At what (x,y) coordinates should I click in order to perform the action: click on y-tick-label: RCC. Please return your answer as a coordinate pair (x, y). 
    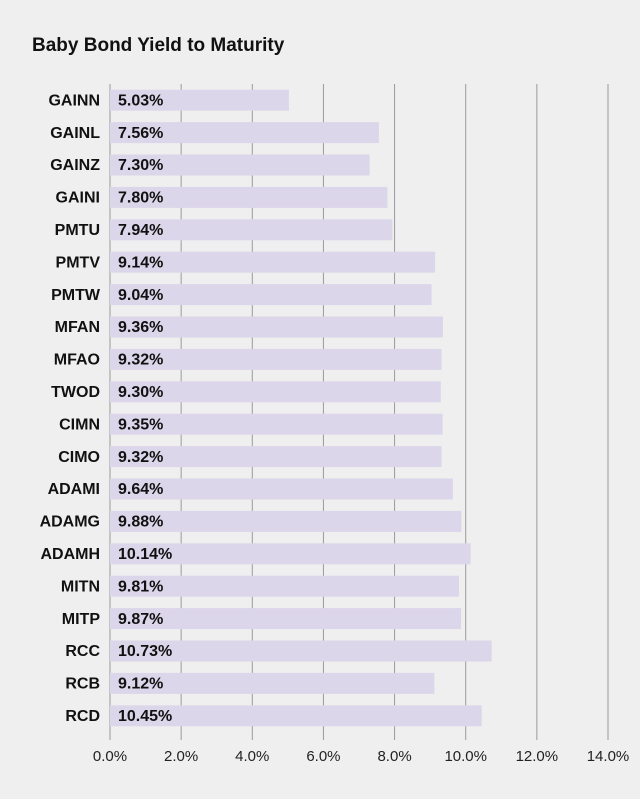
    Looking at the image, I should click on (82, 651).